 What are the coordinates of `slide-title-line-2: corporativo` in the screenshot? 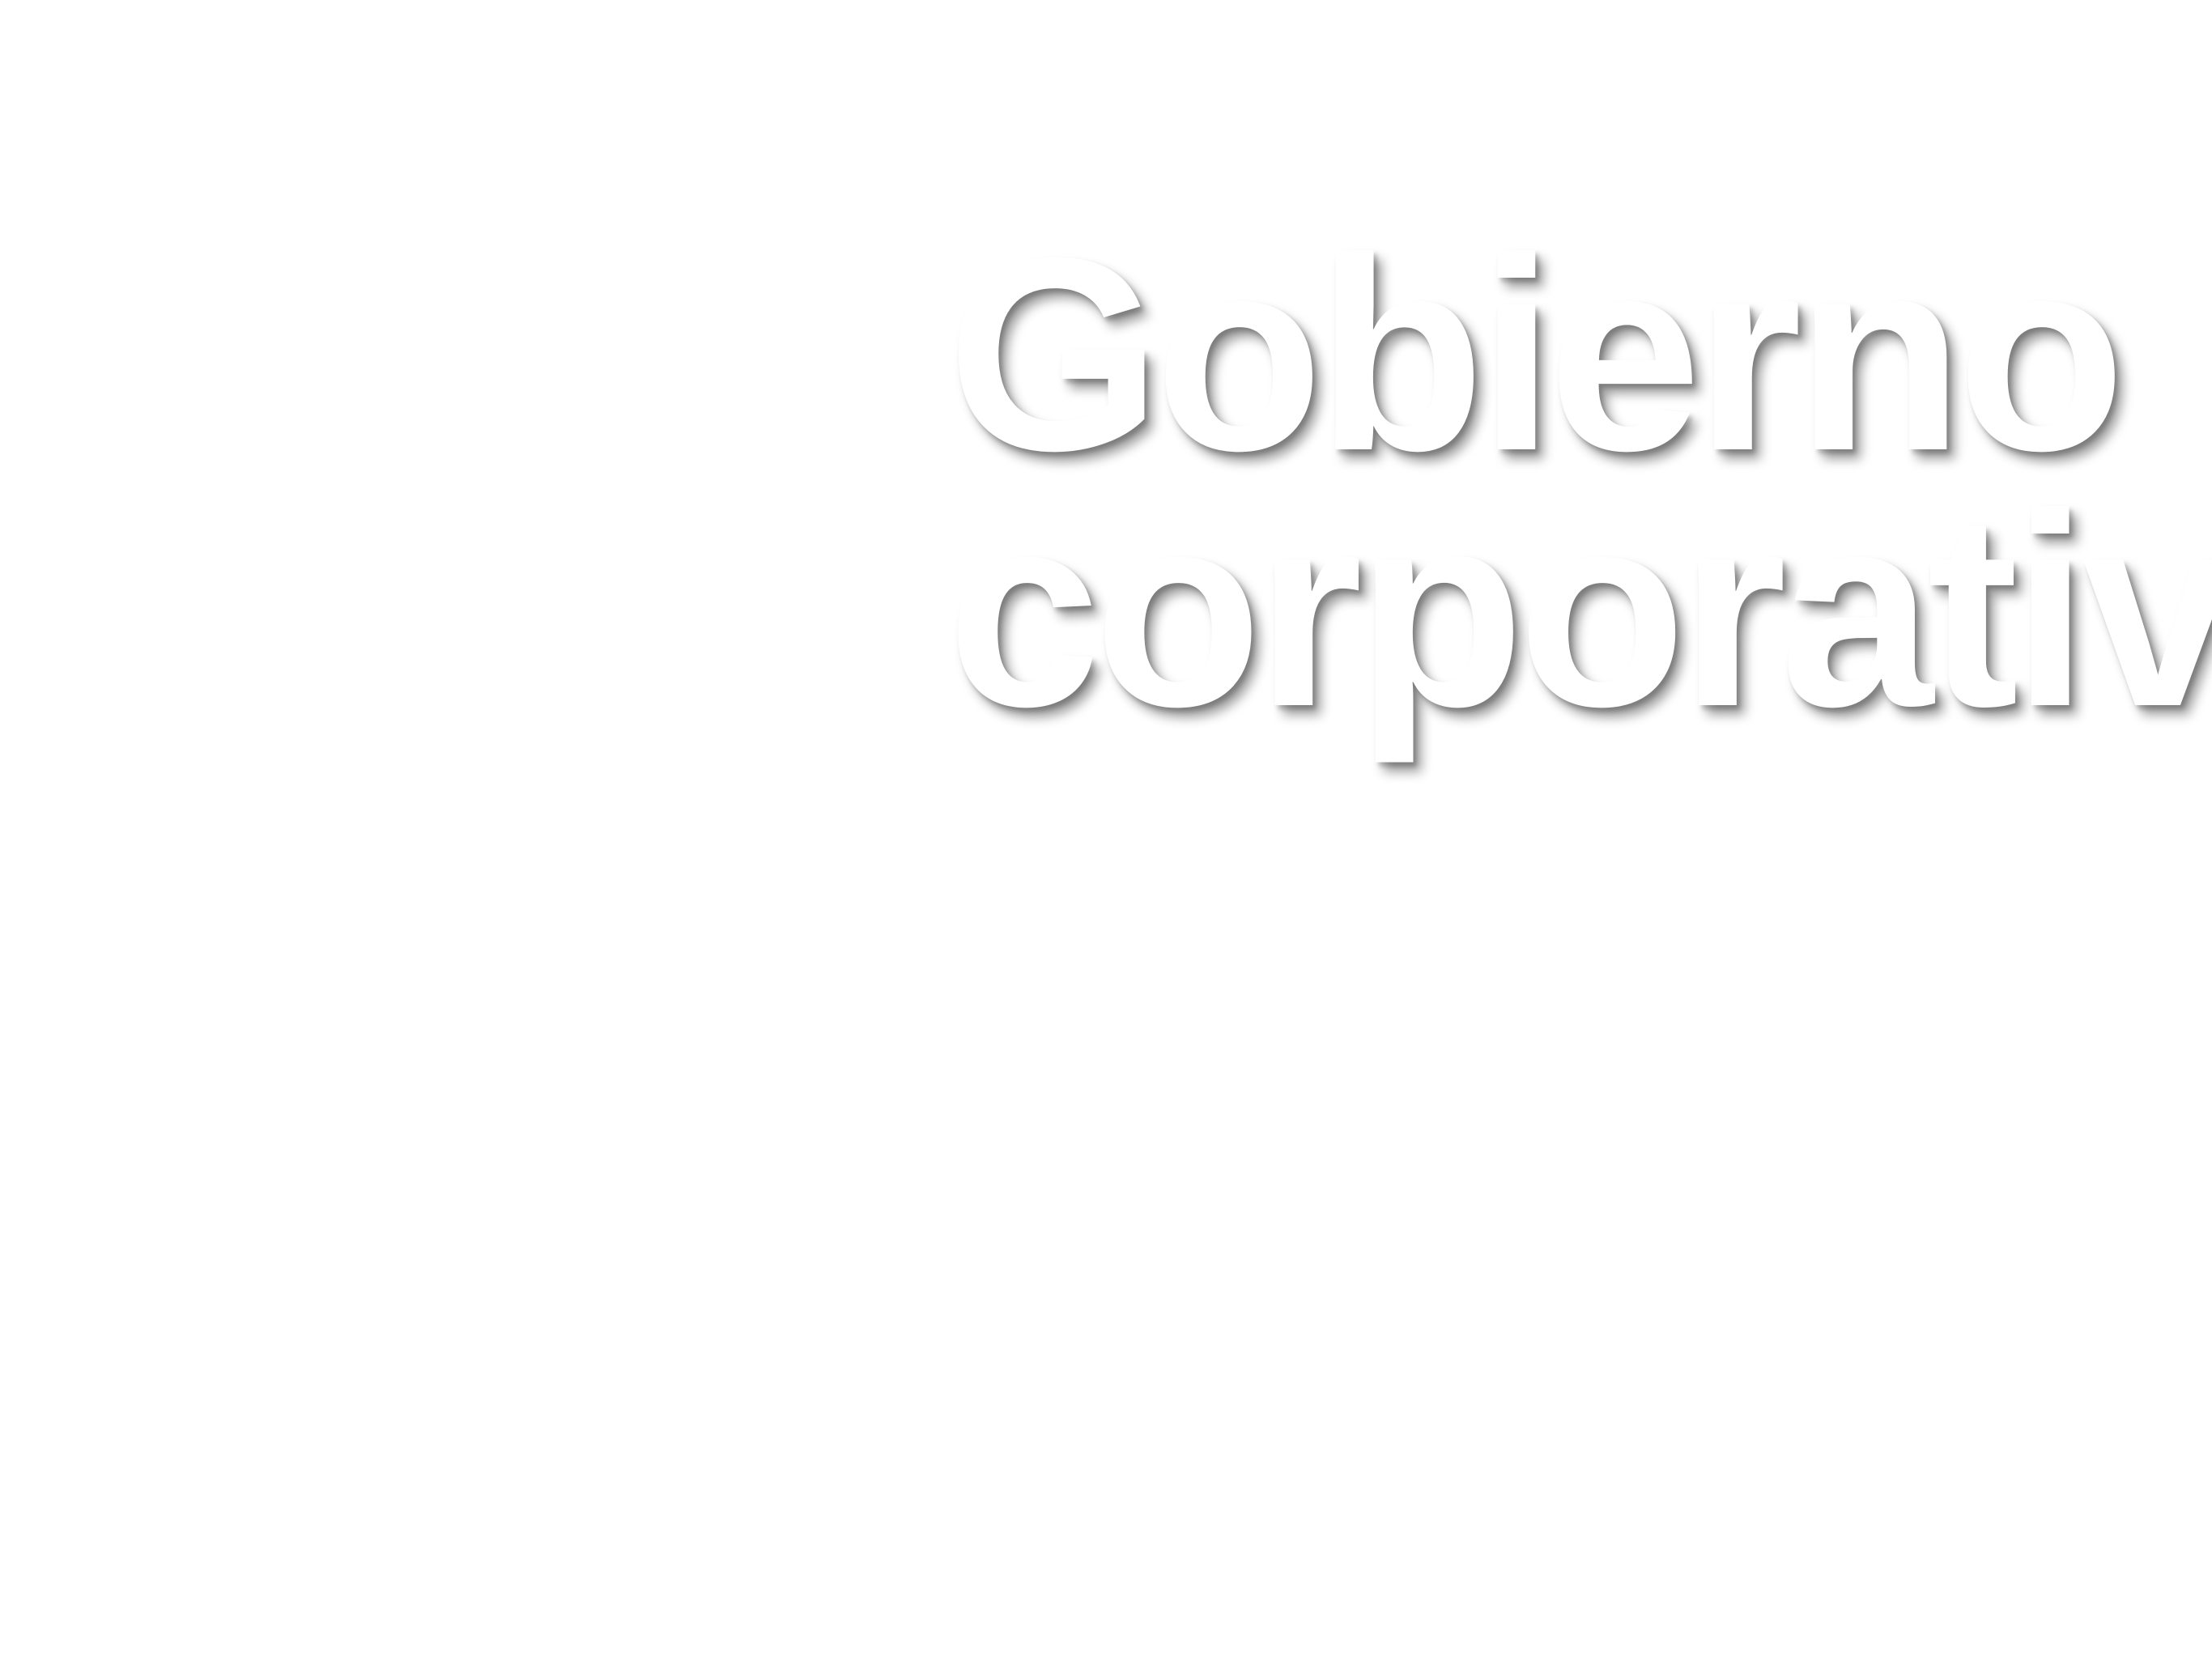 It's located at (1580, 610).